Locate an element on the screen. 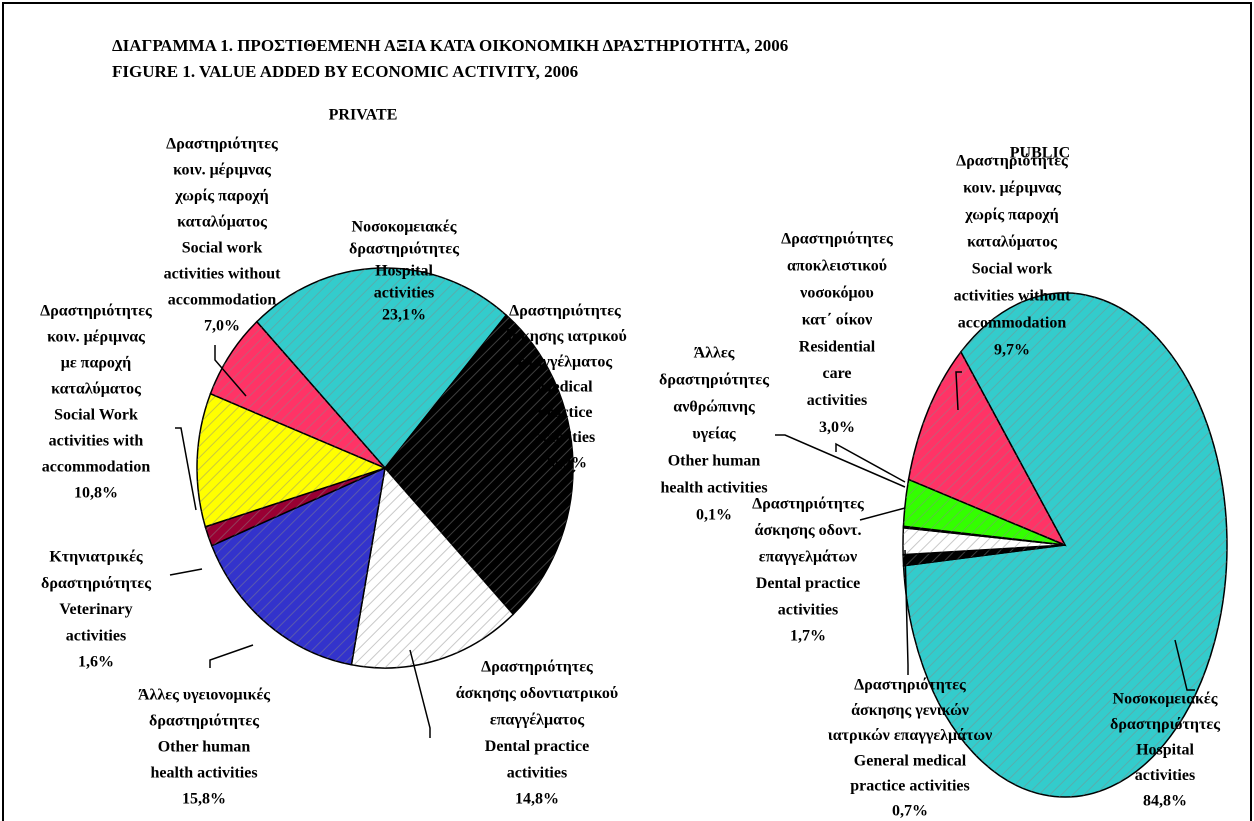 Image resolution: width=1254 pixels, height=821 pixels. slice-label: care is located at coordinates (836, 373).